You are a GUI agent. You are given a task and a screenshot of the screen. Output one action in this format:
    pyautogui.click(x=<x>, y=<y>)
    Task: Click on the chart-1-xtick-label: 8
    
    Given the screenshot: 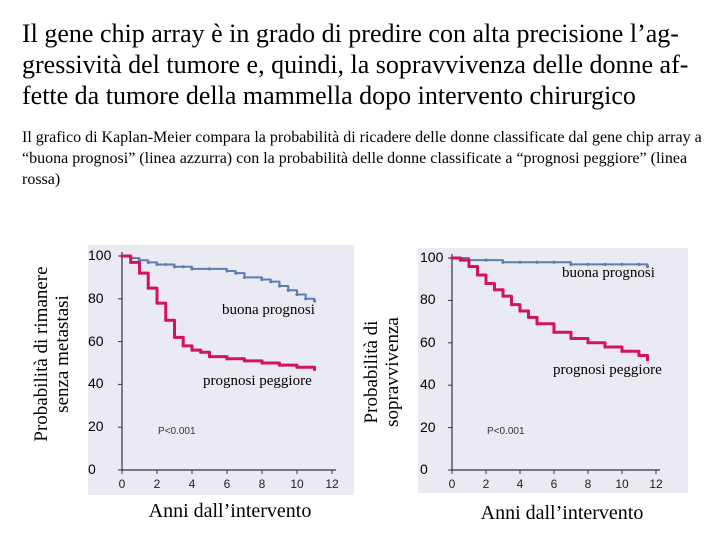 What is the action you would take?
    pyautogui.click(x=262, y=484)
    